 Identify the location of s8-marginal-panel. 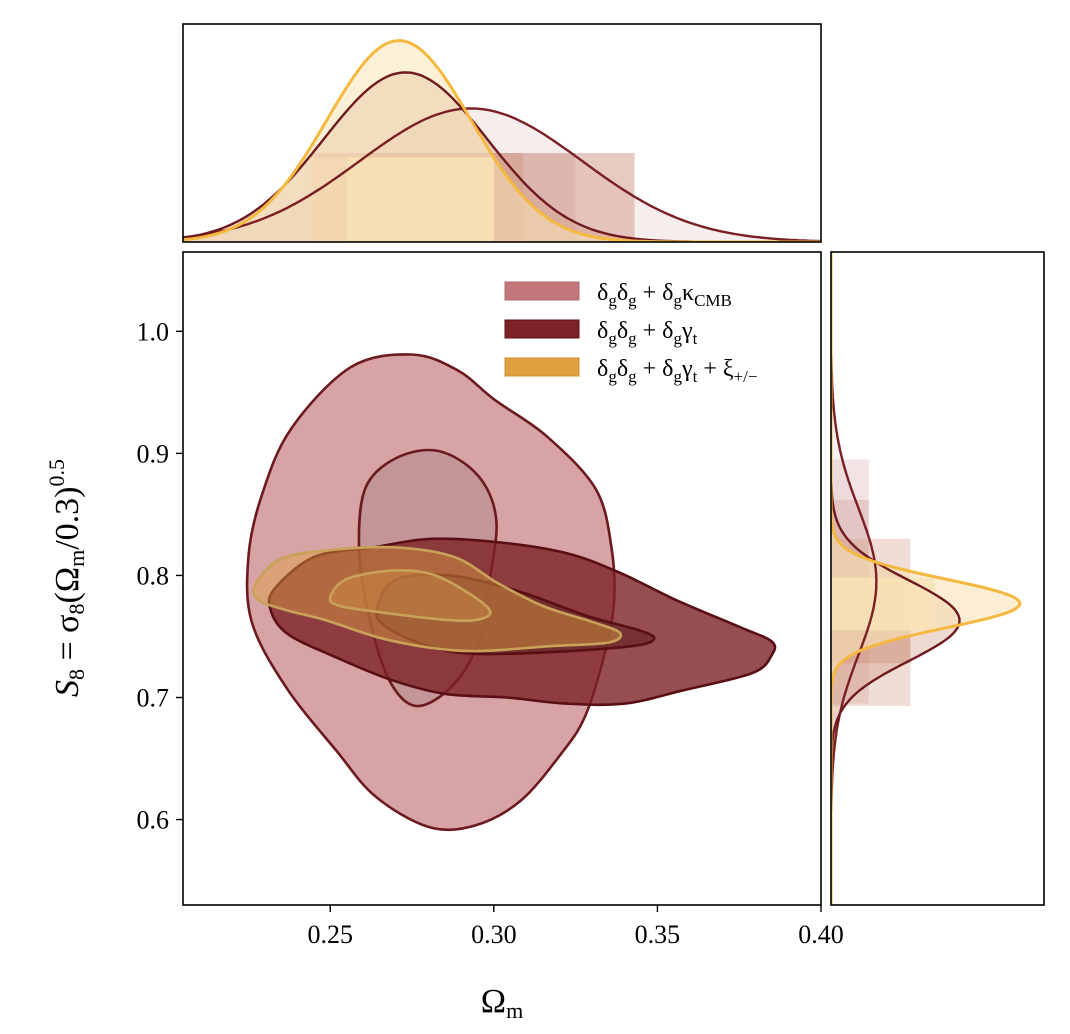
(937, 578).